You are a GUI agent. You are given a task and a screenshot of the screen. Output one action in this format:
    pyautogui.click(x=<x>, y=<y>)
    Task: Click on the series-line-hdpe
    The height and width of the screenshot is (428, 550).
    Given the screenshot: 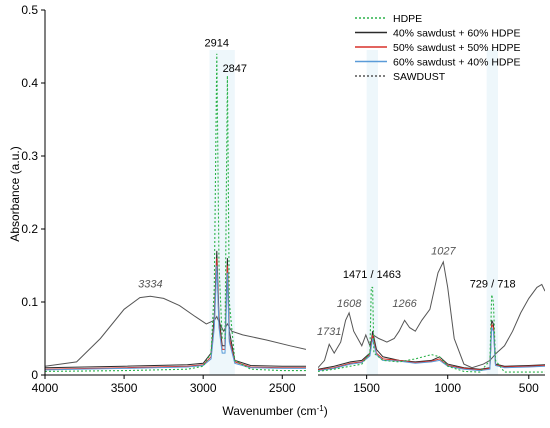 What is the action you would take?
    pyautogui.click(x=431, y=329)
    